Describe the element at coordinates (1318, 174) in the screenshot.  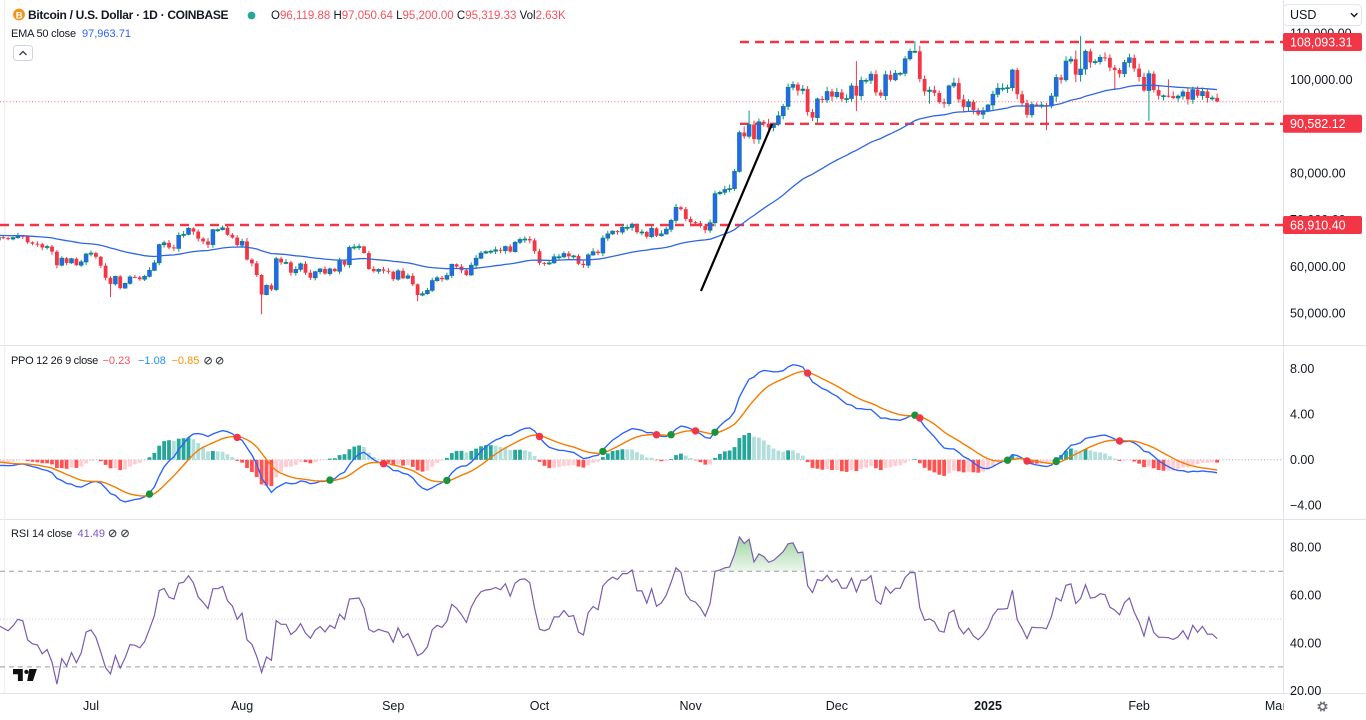
I see `svg-text: 80,000.00` at that location.